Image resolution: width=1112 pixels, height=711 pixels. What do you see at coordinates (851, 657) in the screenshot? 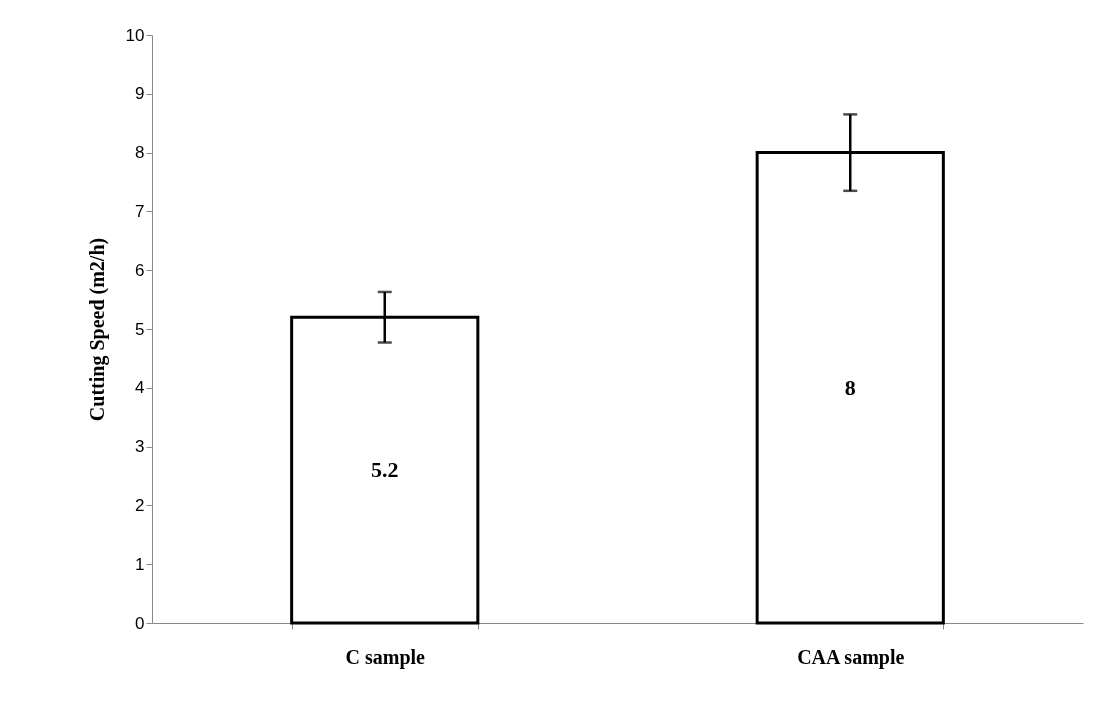
I see `x-tick-label: CAA sample` at bounding box center [851, 657].